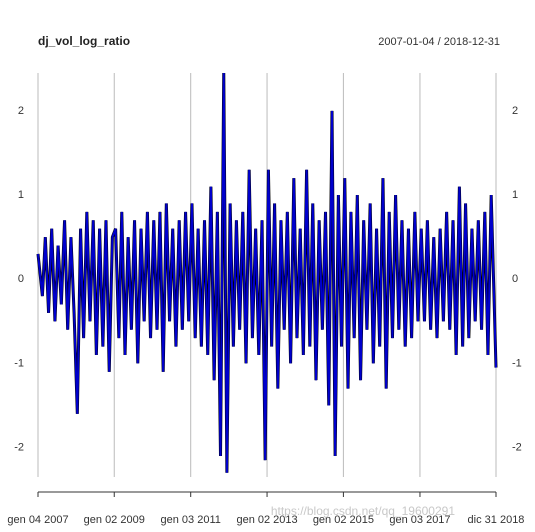  Describe the element at coordinates (515, 195) in the screenshot. I see `y-tick-label-right: 1` at that location.